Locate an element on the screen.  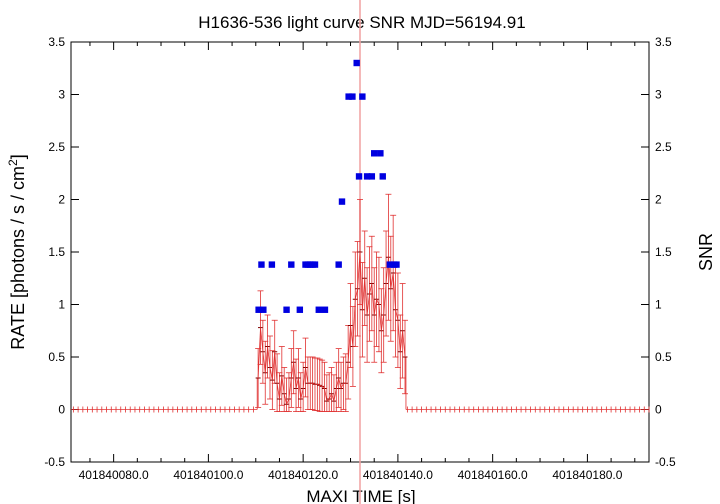
y-tick-label-right: 3 is located at coordinates (658, 95).